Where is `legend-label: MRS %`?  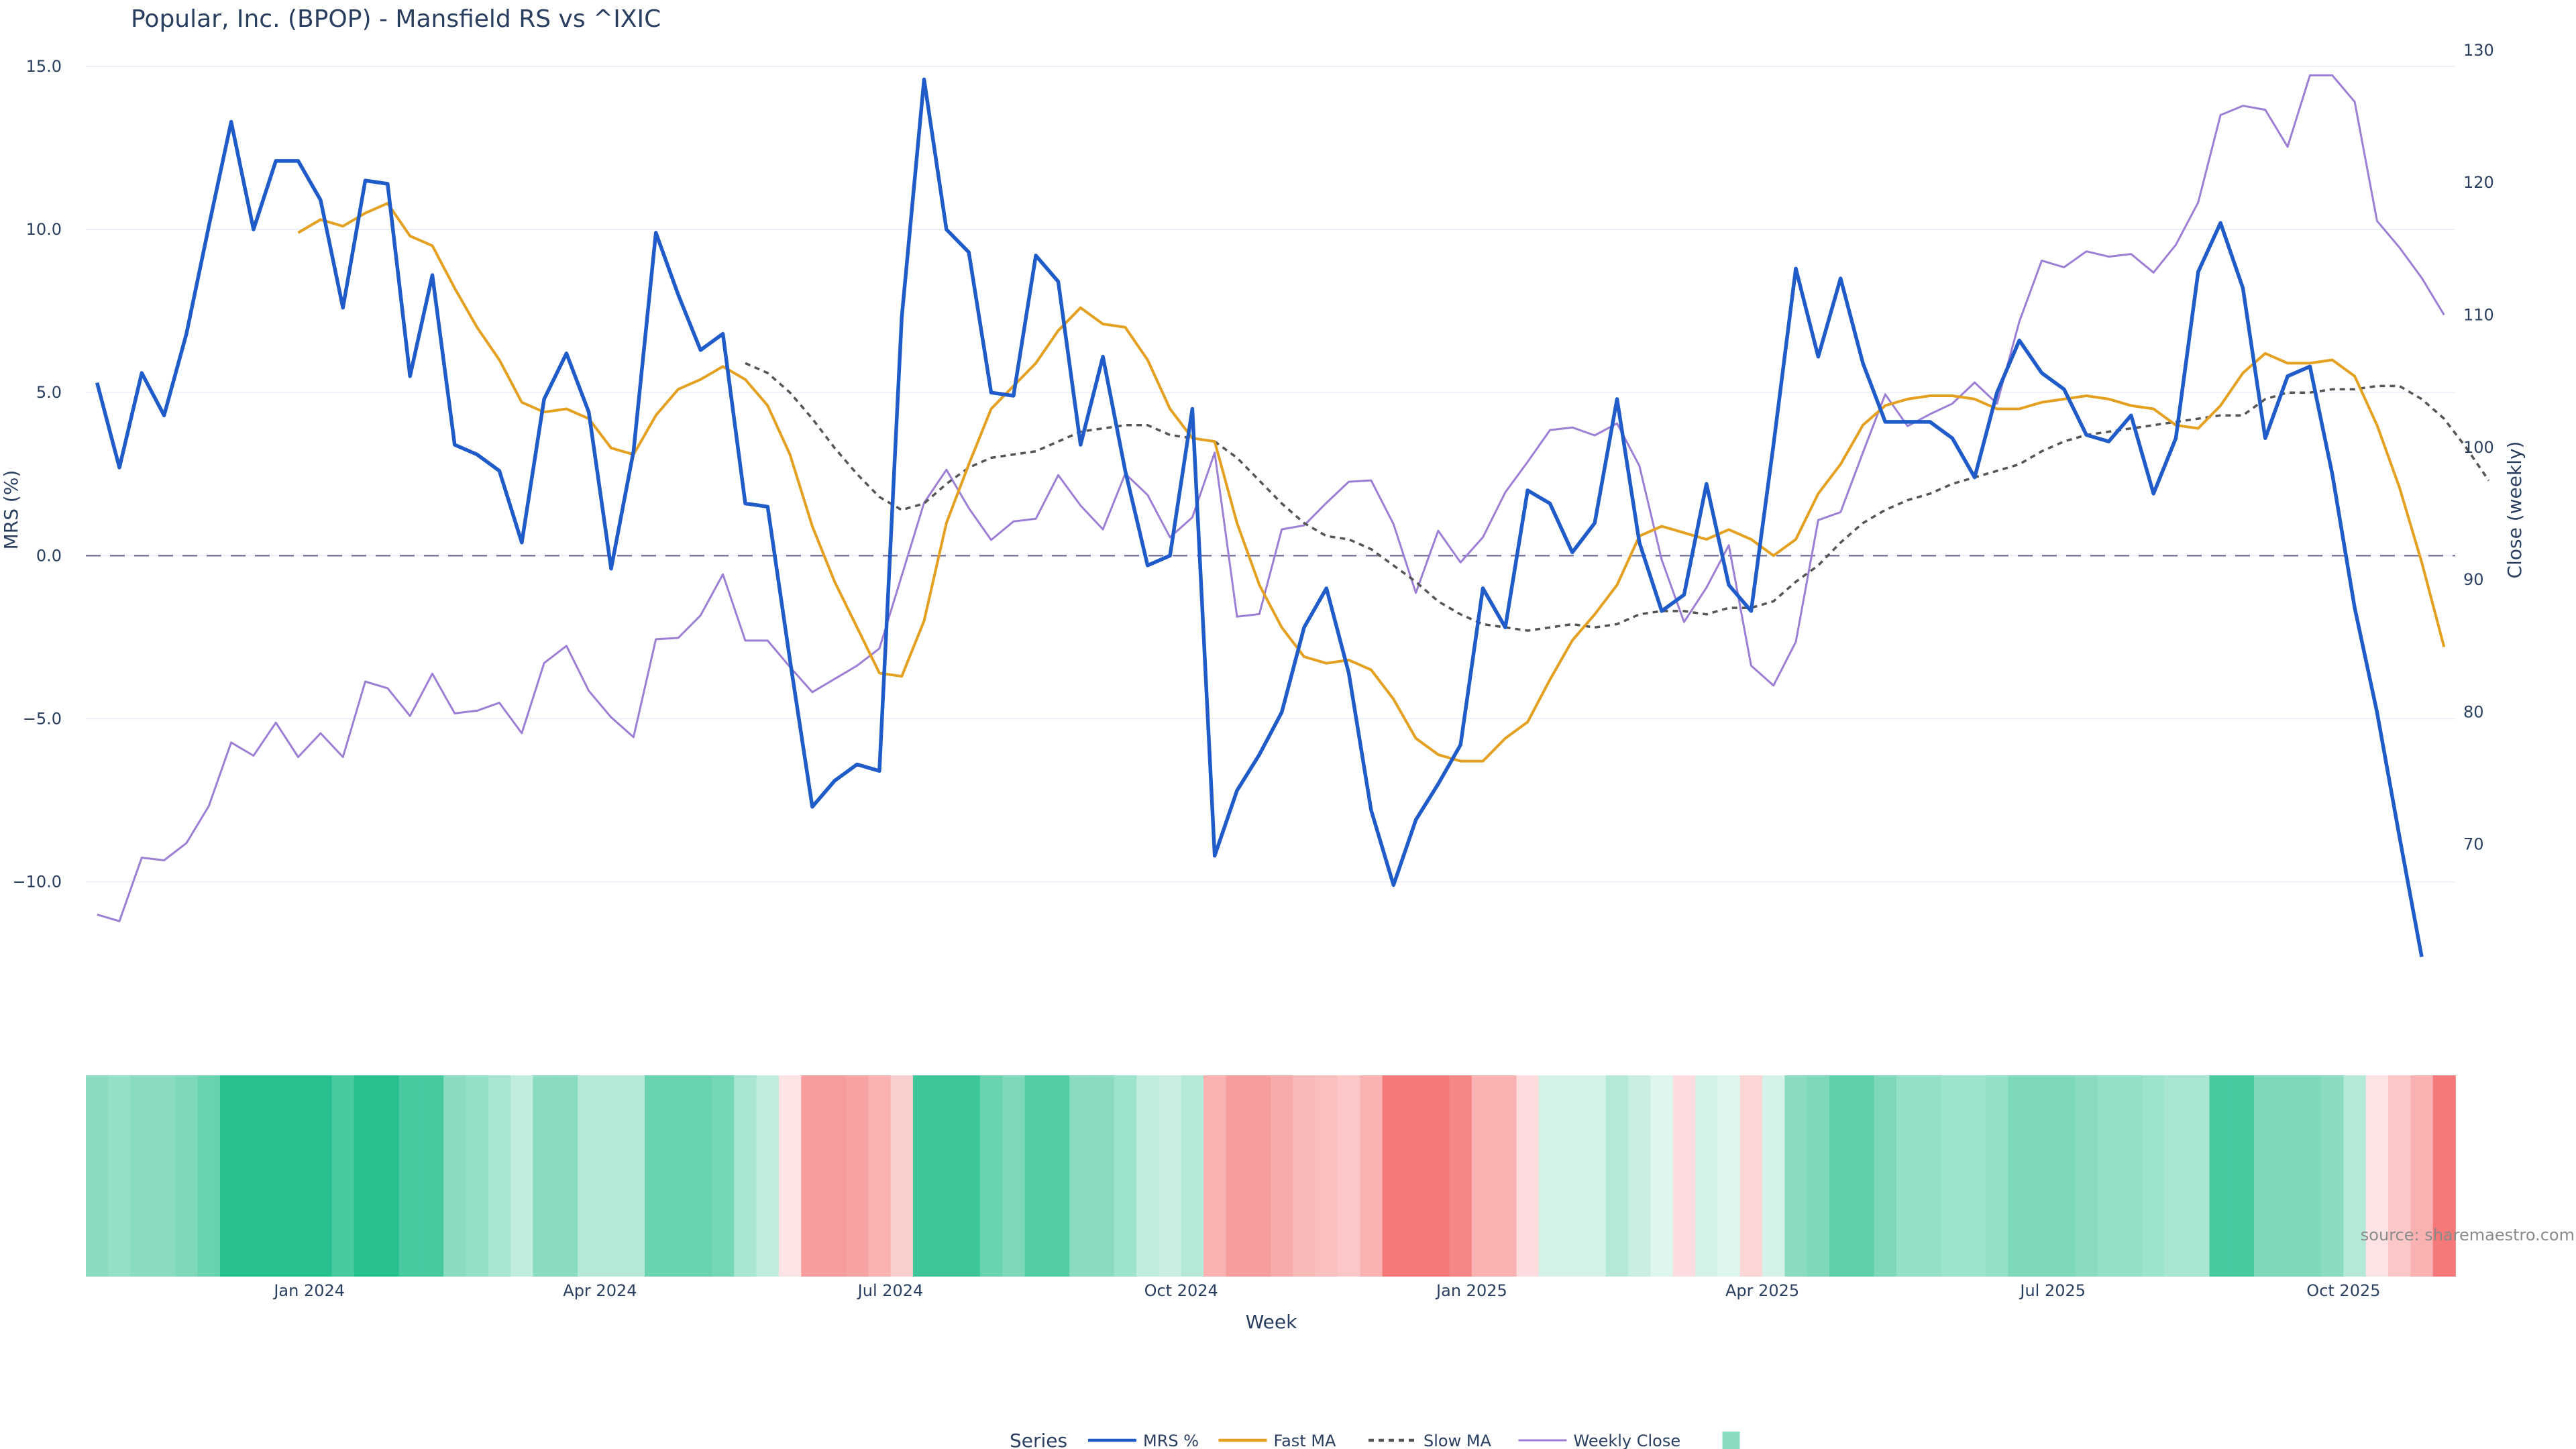 legend-label: MRS % is located at coordinates (1171, 1440).